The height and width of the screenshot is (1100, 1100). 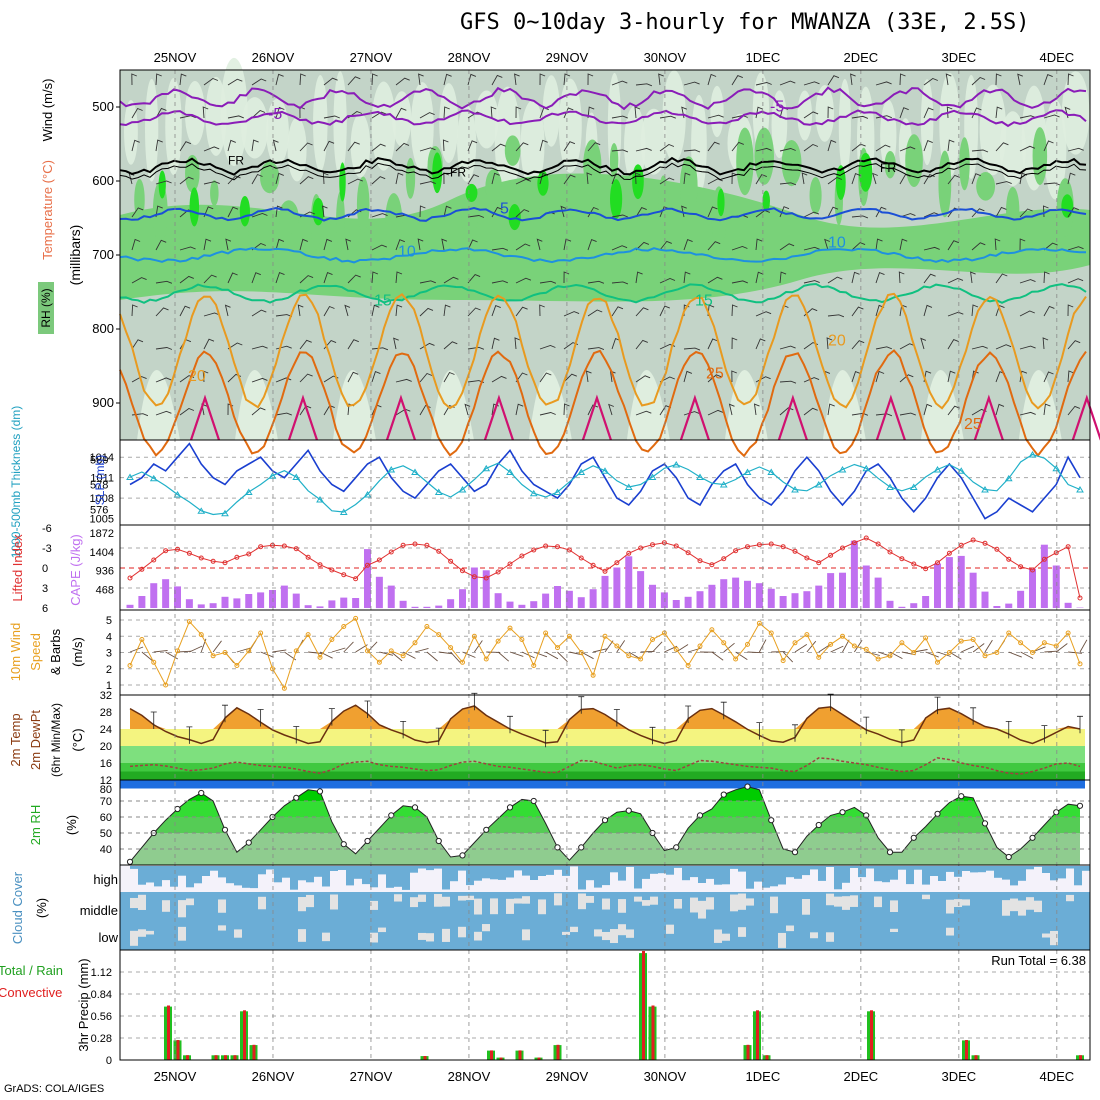 What do you see at coordinates (603, 118) in the screenshot?
I see `isotherm-minus5` at bounding box center [603, 118].